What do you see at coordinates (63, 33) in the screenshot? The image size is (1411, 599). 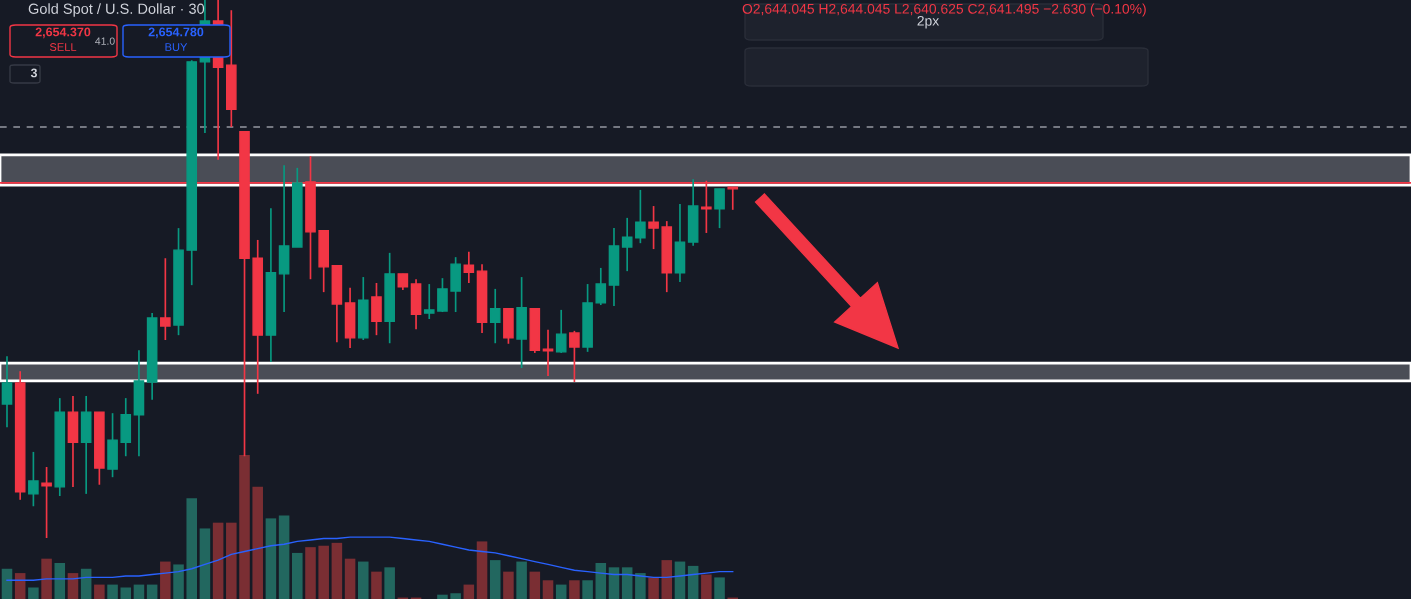 I see `annotation: 2,654.370` at bounding box center [63, 33].